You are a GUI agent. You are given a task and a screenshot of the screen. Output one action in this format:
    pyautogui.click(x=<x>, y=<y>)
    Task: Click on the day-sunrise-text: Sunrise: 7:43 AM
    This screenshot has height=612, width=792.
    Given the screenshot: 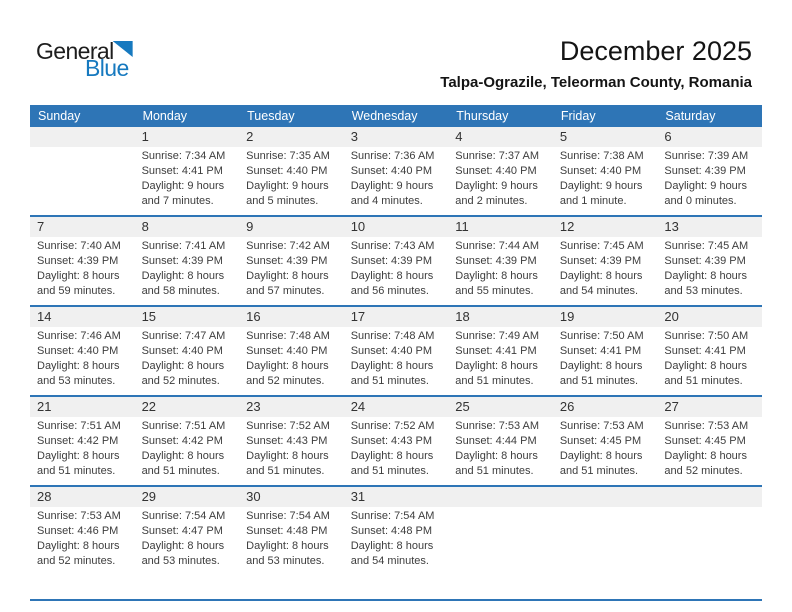 What is the action you would take?
    pyautogui.click(x=392, y=246)
    